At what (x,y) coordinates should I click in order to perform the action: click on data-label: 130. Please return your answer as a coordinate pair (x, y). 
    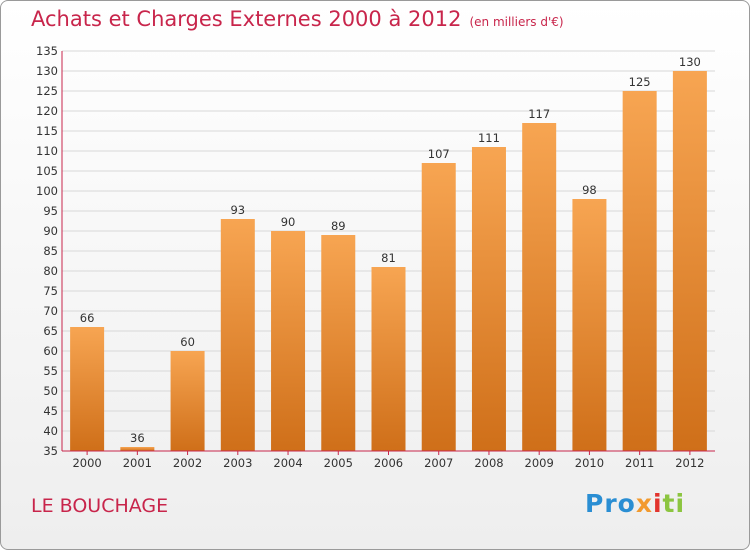
    Looking at the image, I should click on (690, 62).